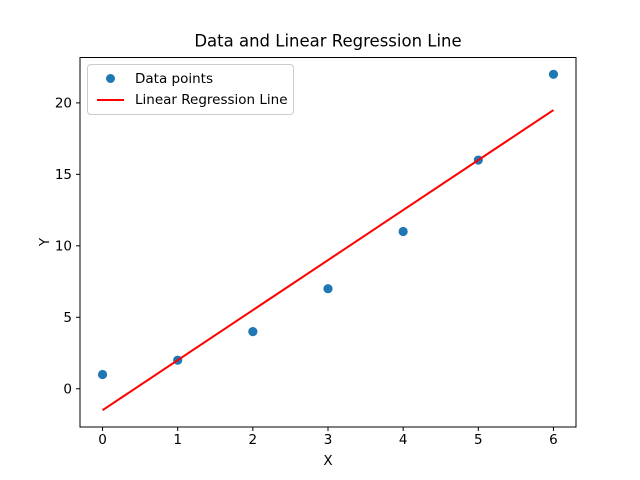 This screenshot has height=480, width=640. Describe the element at coordinates (63, 247) in the screenshot. I see `y-tick-label: 10` at that location.